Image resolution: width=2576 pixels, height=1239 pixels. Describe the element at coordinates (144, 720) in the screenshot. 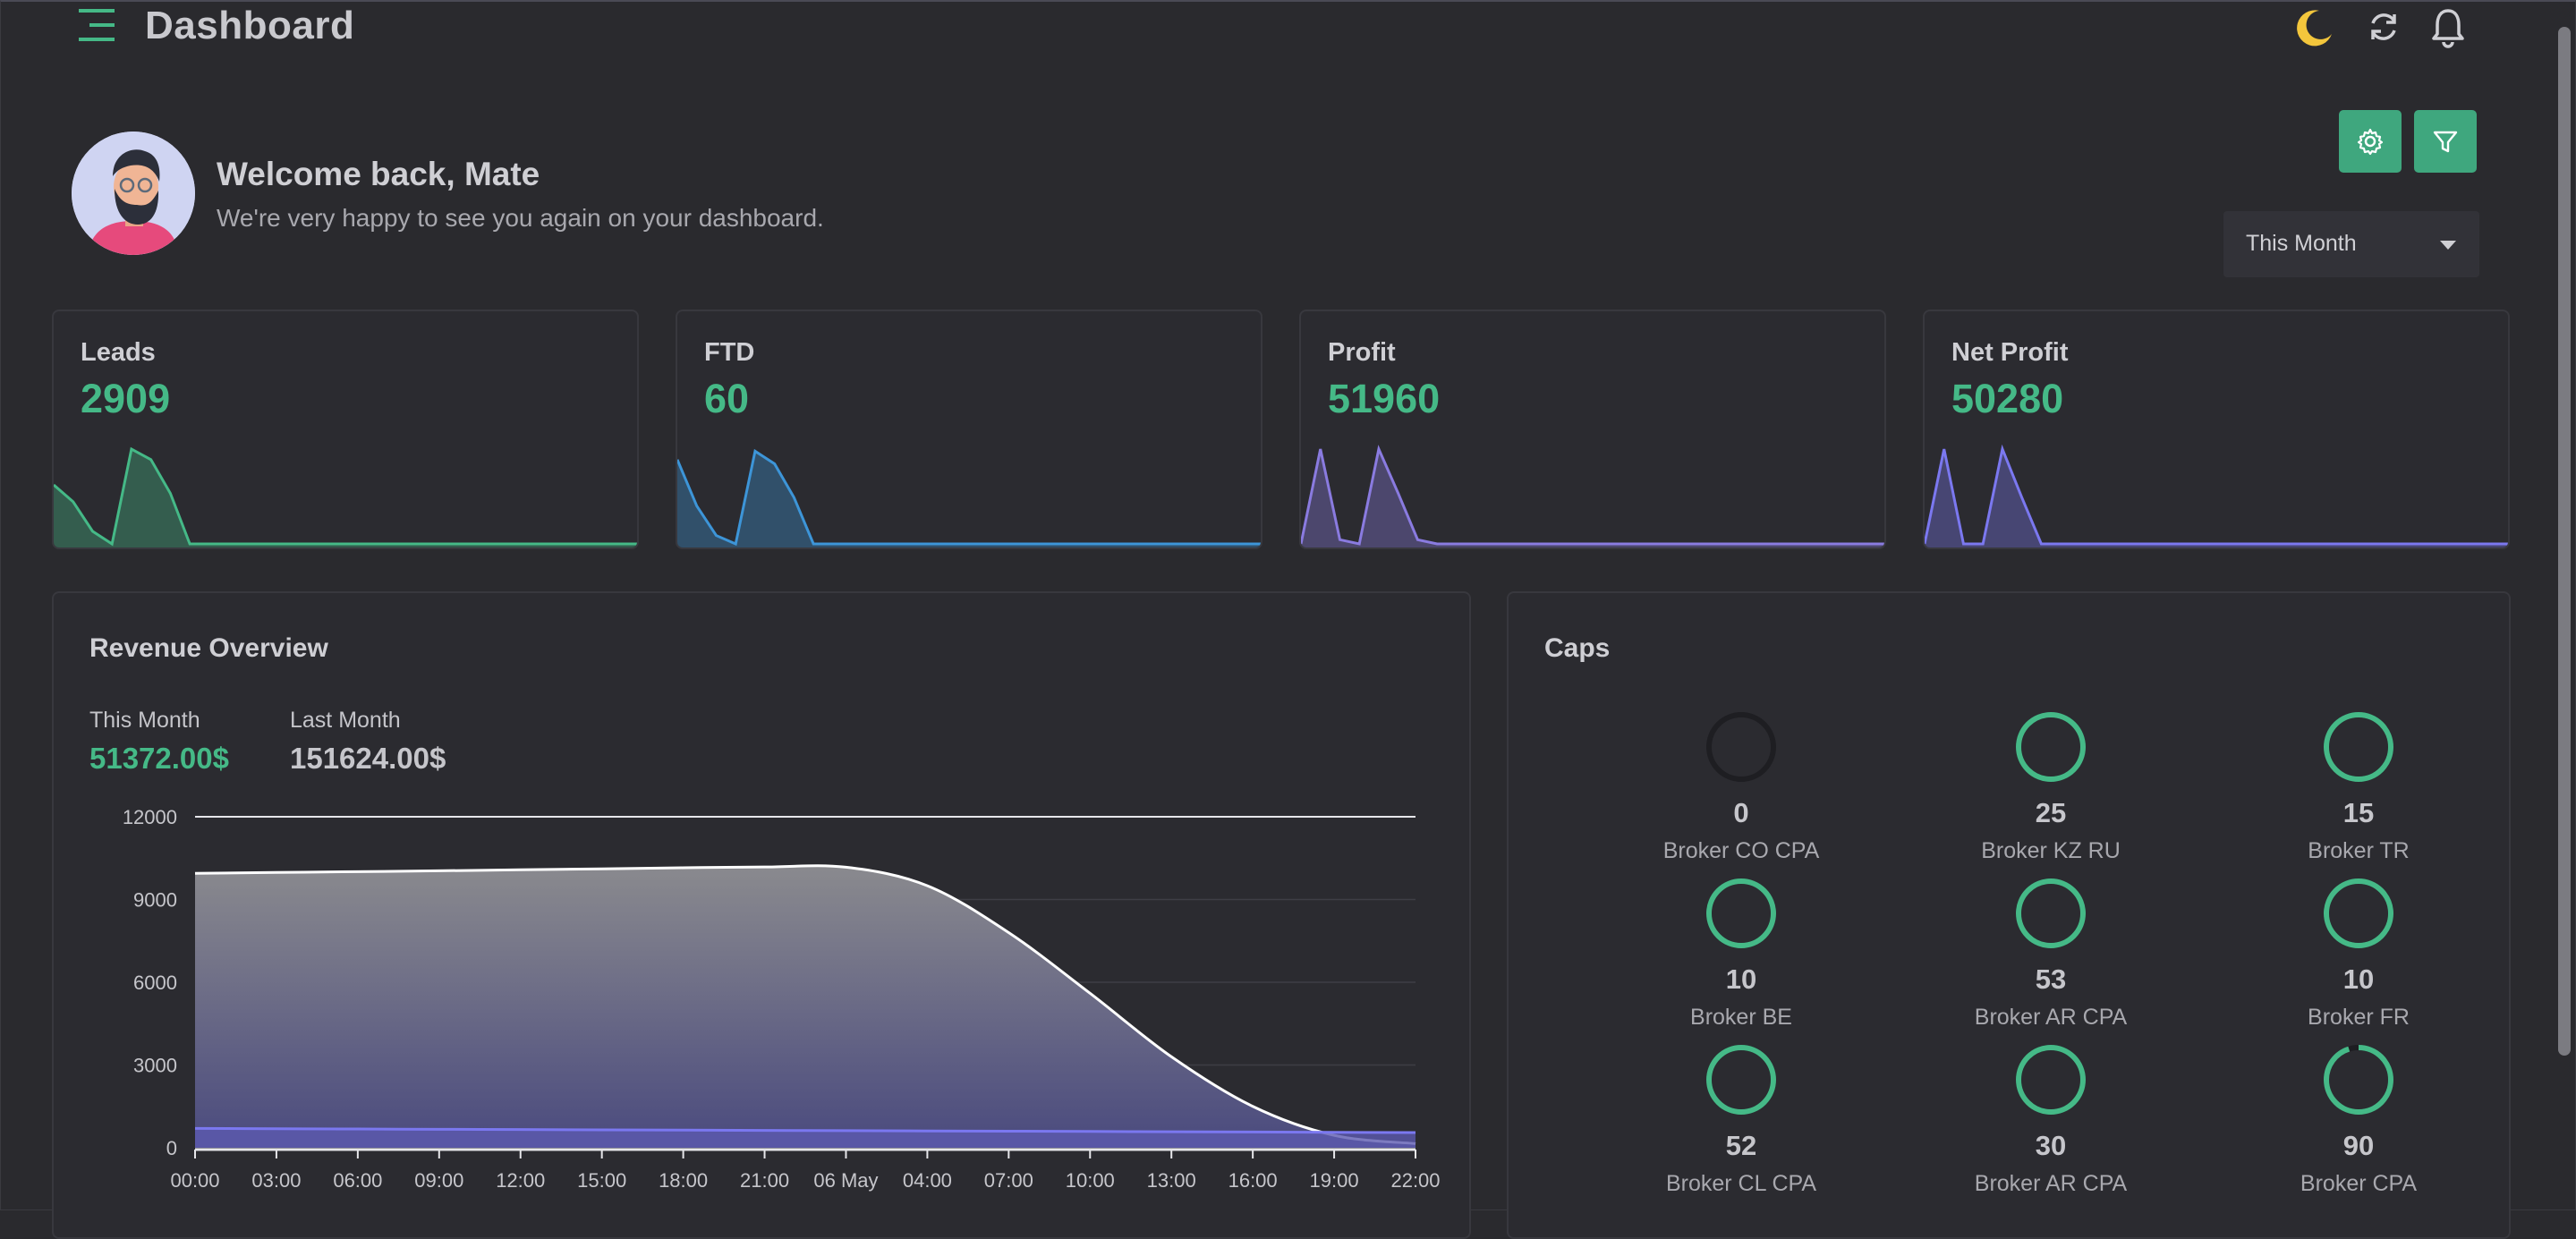

I see `this-month-label: This Month` at that location.